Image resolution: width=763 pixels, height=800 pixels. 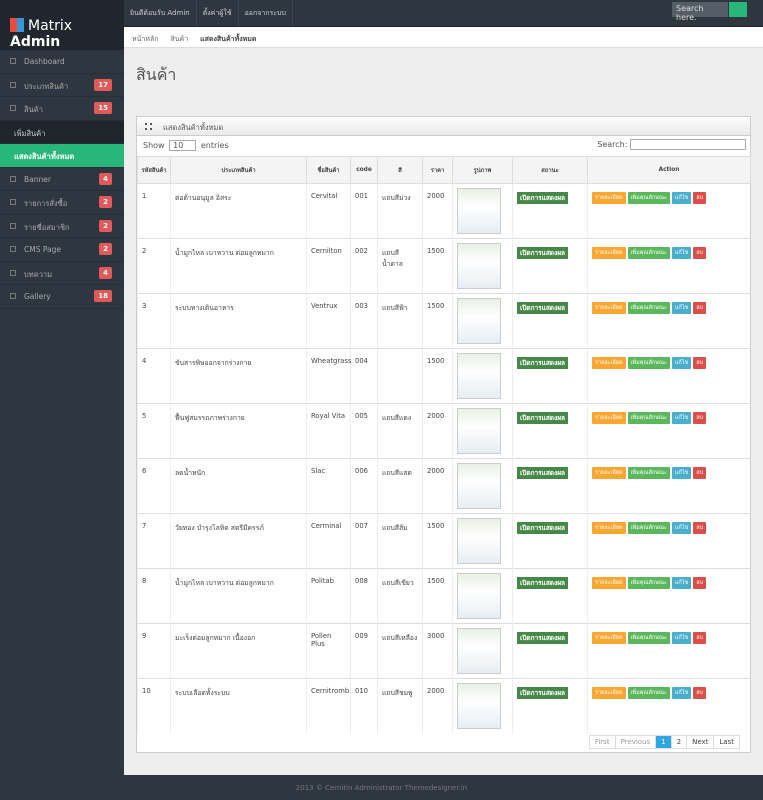 I want to click on search-button, so click(x=738, y=9).